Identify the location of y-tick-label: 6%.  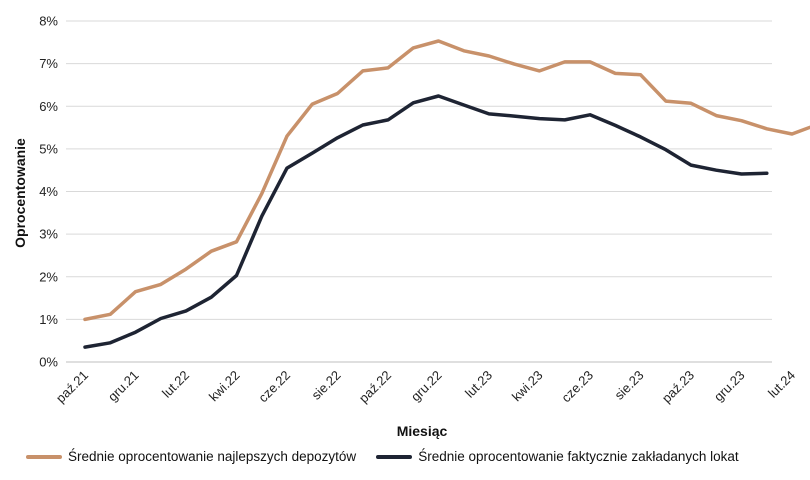
(48, 106).